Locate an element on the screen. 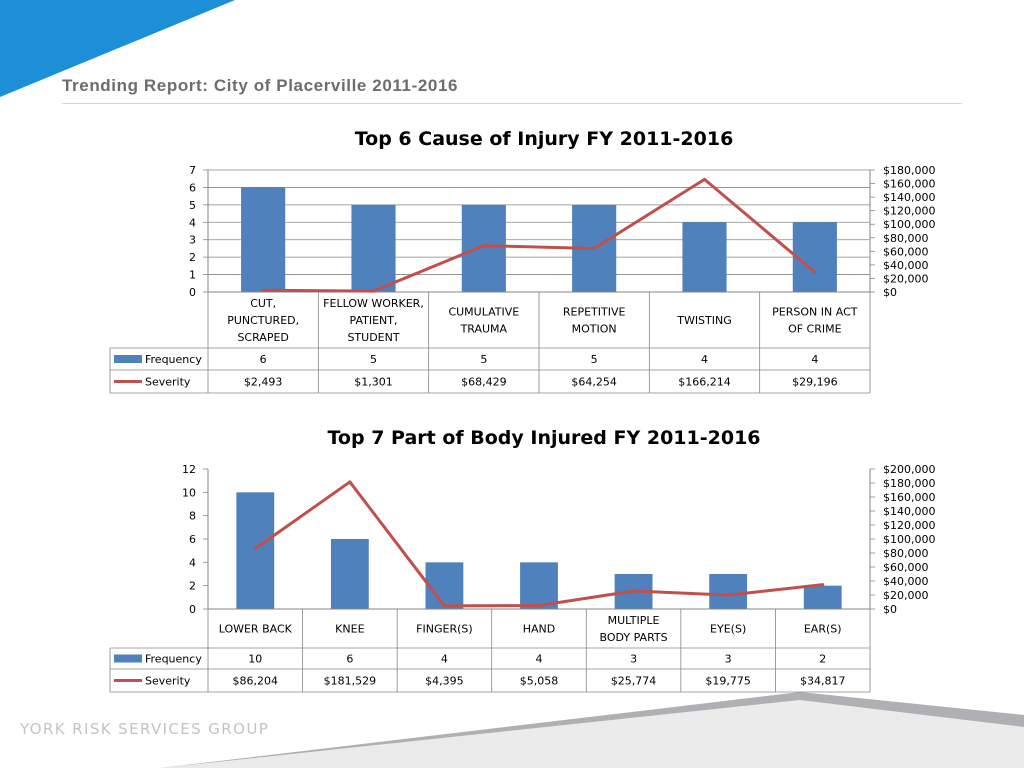 The width and height of the screenshot is (1024, 768). severity-value: $166,214 is located at coordinates (704, 382).